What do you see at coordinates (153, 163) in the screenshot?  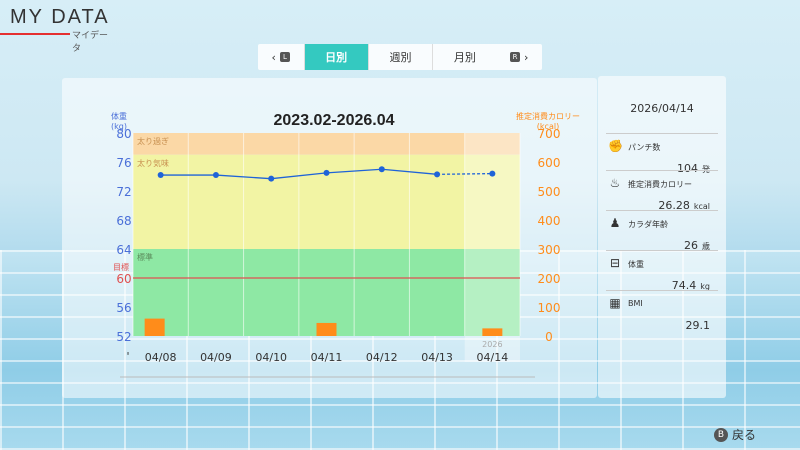 I see `zone-label: 太り気味` at bounding box center [153, 163].